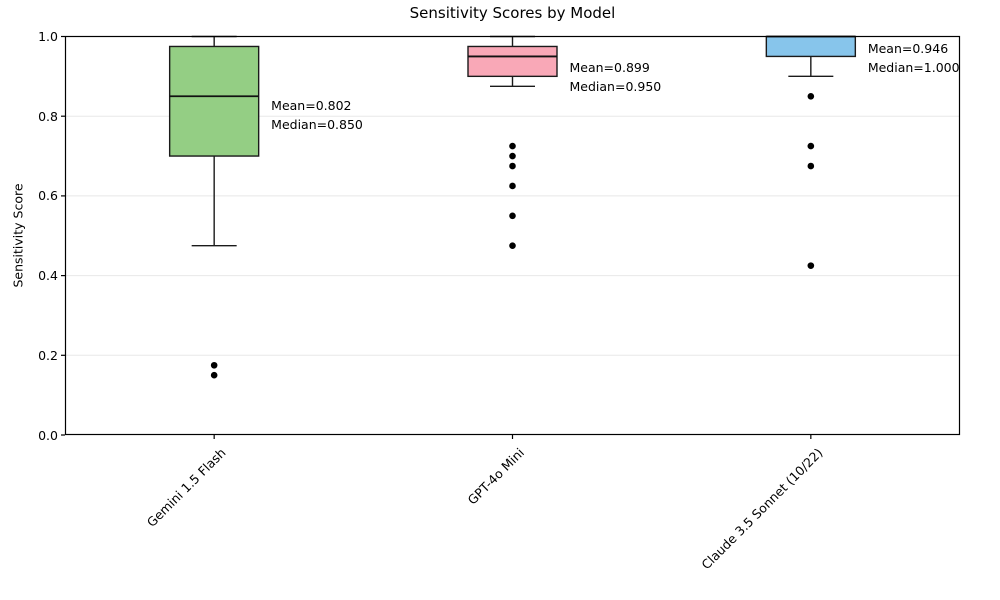 The width and height of the screenshot is (1000, 600). What do you see at coordinates (311, 106) in the screenshot?
I see `annotation-mean: Mean=0.802` at bounding box center [311, 106].